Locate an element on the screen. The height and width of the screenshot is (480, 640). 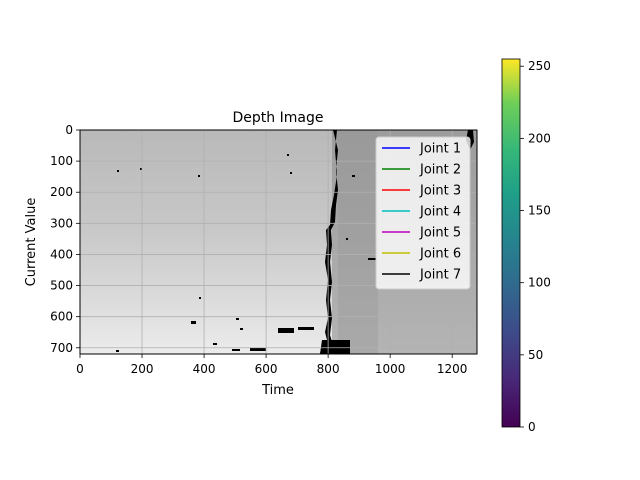
legend-label: Joint 6 is located at coordinates (440, 254).